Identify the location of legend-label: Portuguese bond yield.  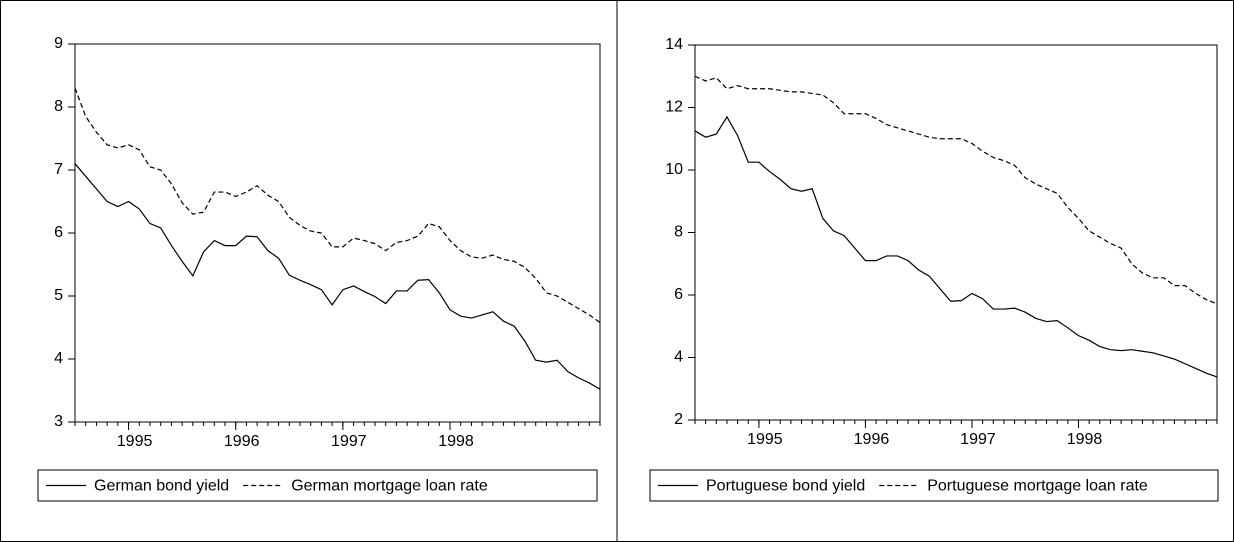
(785, 486).